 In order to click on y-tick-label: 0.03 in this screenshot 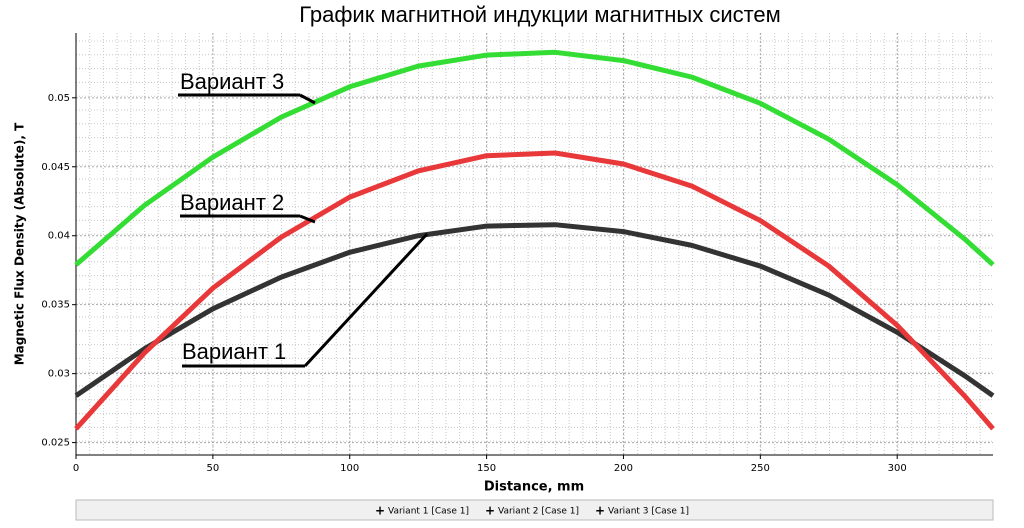, I will do `click(59, 374)`.